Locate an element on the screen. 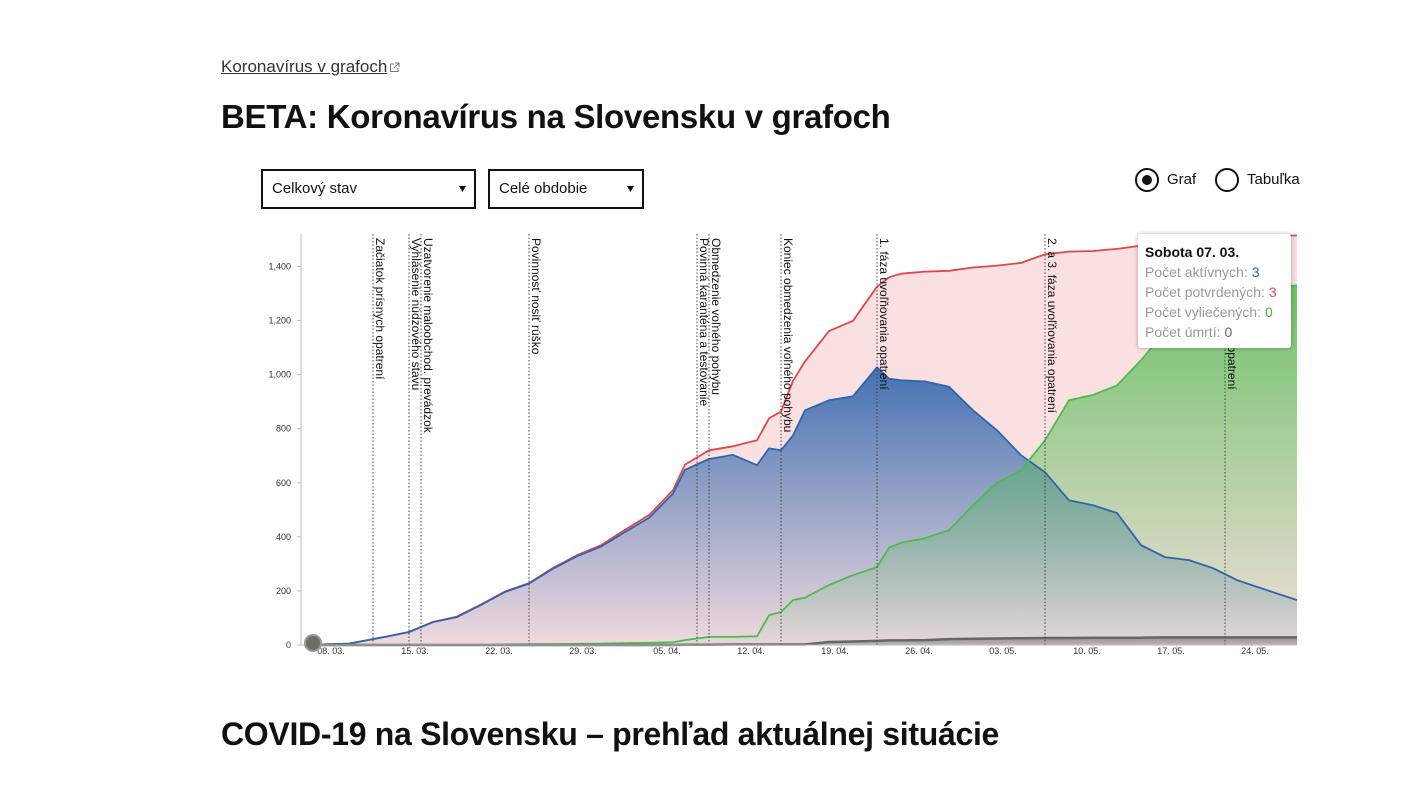  tooltip-label: Počet aktívnych: is located at coordinates (1196, 272).